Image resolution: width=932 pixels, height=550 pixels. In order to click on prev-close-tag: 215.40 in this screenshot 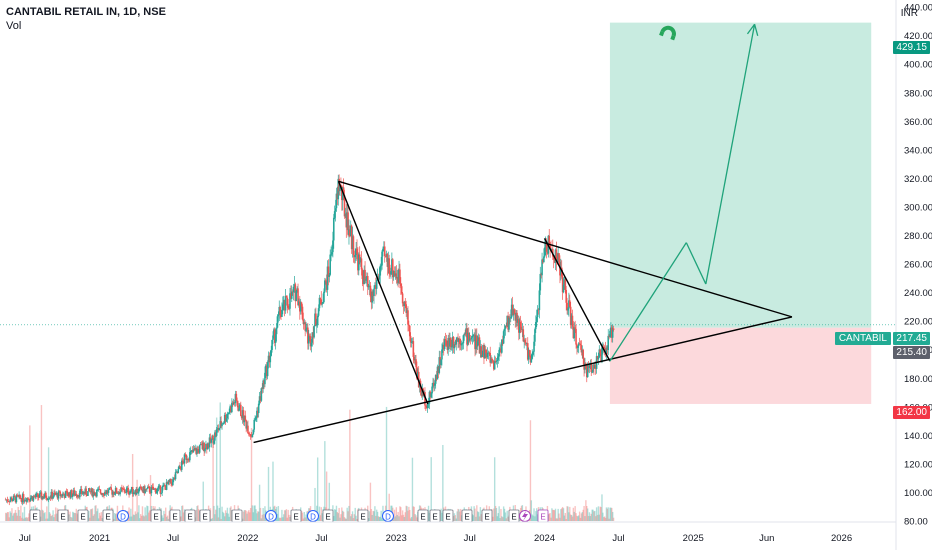, I will do `click(911, 352)`.